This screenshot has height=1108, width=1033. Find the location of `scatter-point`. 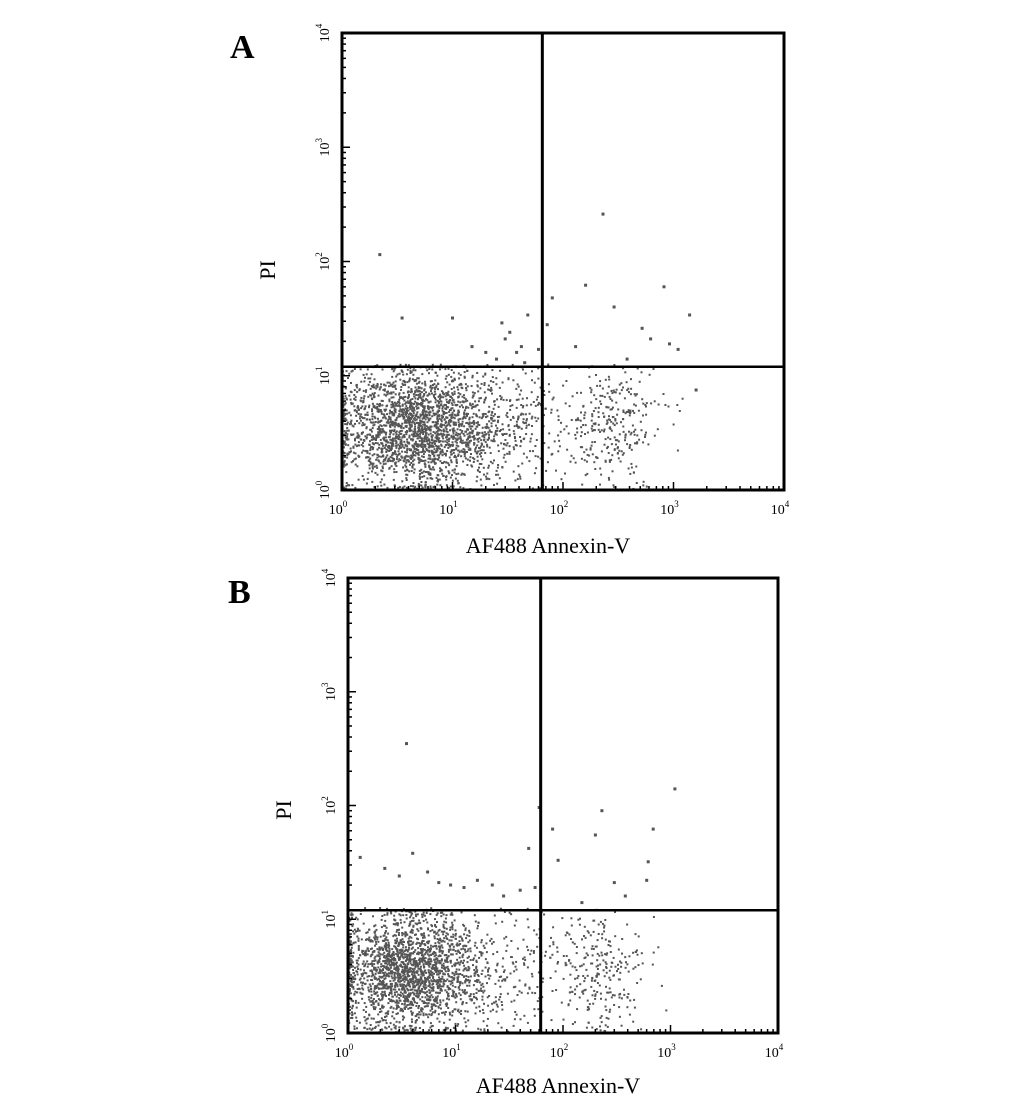

scatter-point is located at coordinates (664, 287).